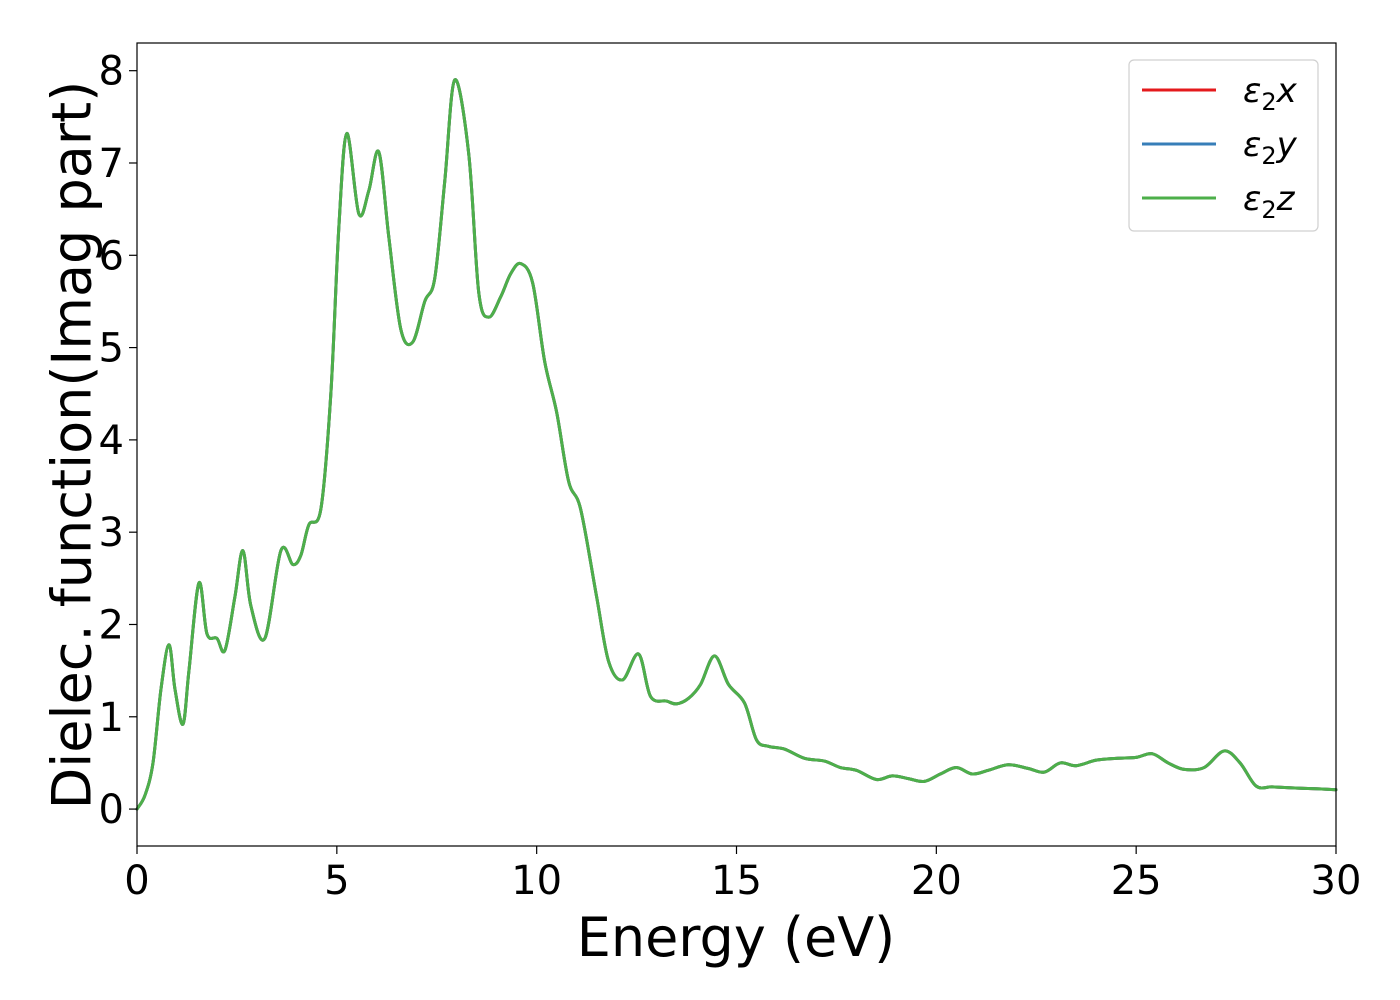 The width and height of the screenshot is (1400, 1000). I want to click on x-tick-label: 25, so click(1136, 881).